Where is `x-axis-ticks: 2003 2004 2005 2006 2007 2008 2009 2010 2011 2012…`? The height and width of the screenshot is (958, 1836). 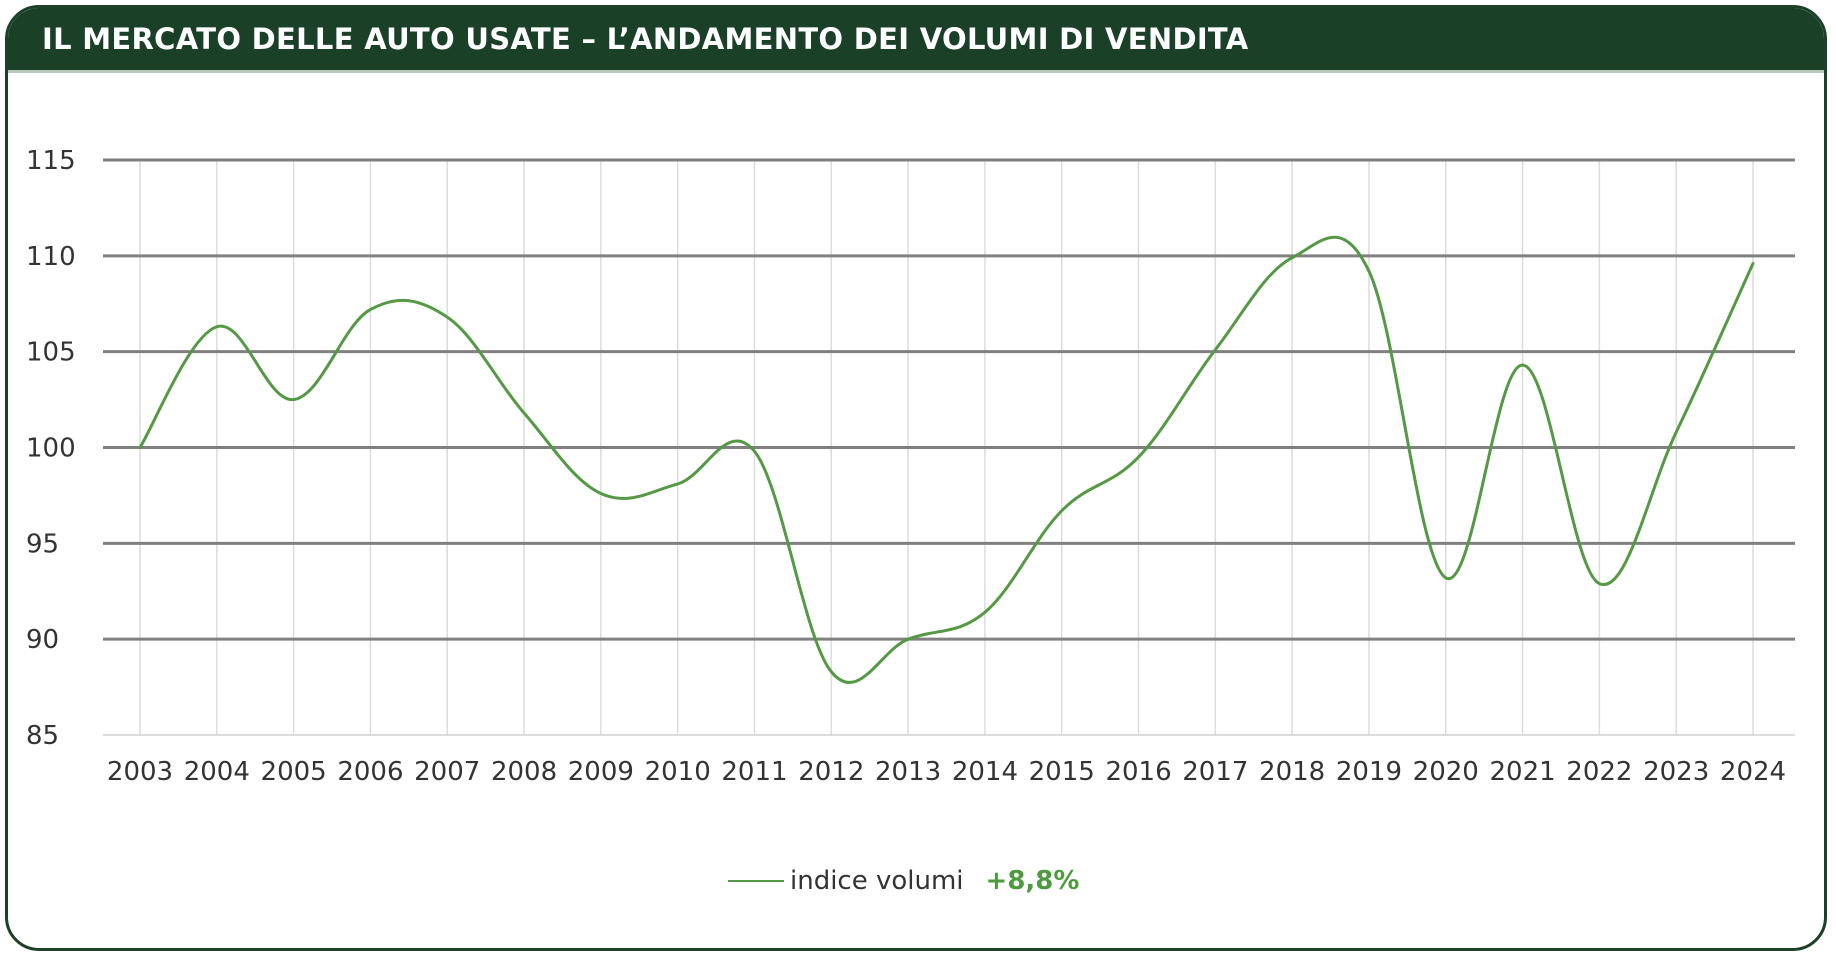 x-axis-ticks: 2003 2004 2005 2006 2007 2008 2009 2010 2011 2012… is located at coordinates (946, 772).